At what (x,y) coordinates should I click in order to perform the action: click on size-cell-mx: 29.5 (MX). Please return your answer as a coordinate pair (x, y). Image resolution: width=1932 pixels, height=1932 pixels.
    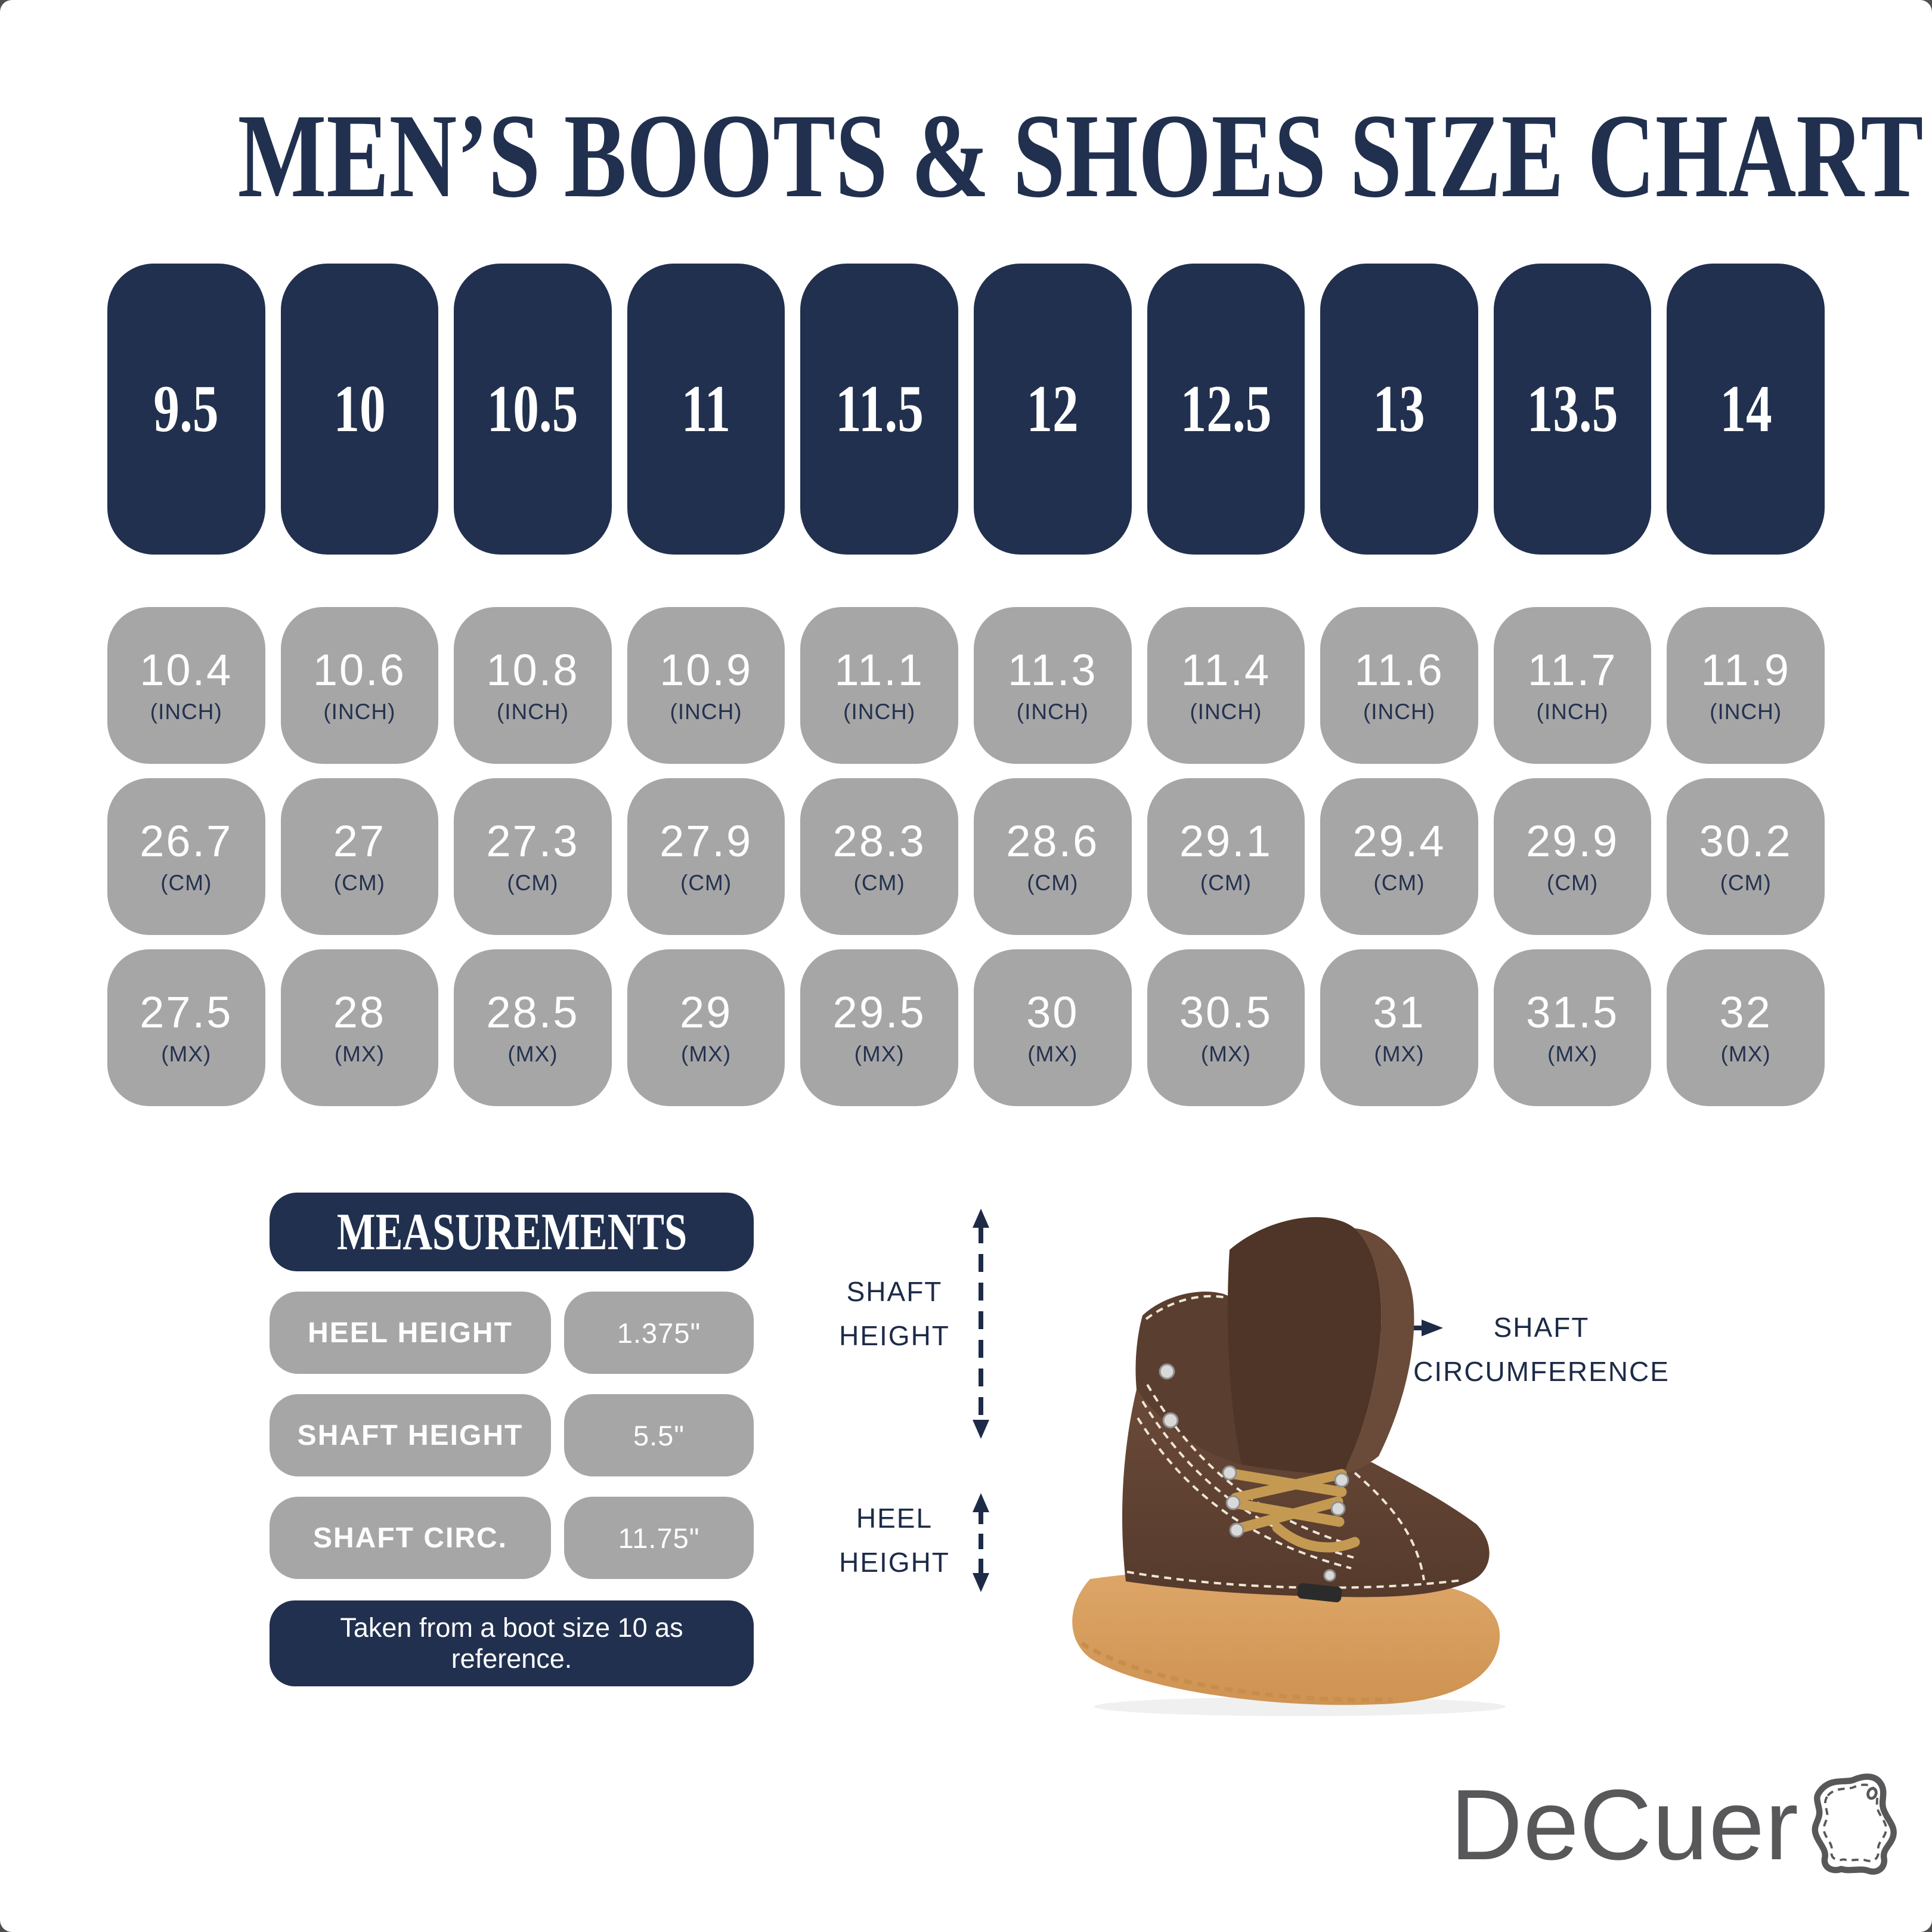
    Looking at the image, I should click on (879, 1027).